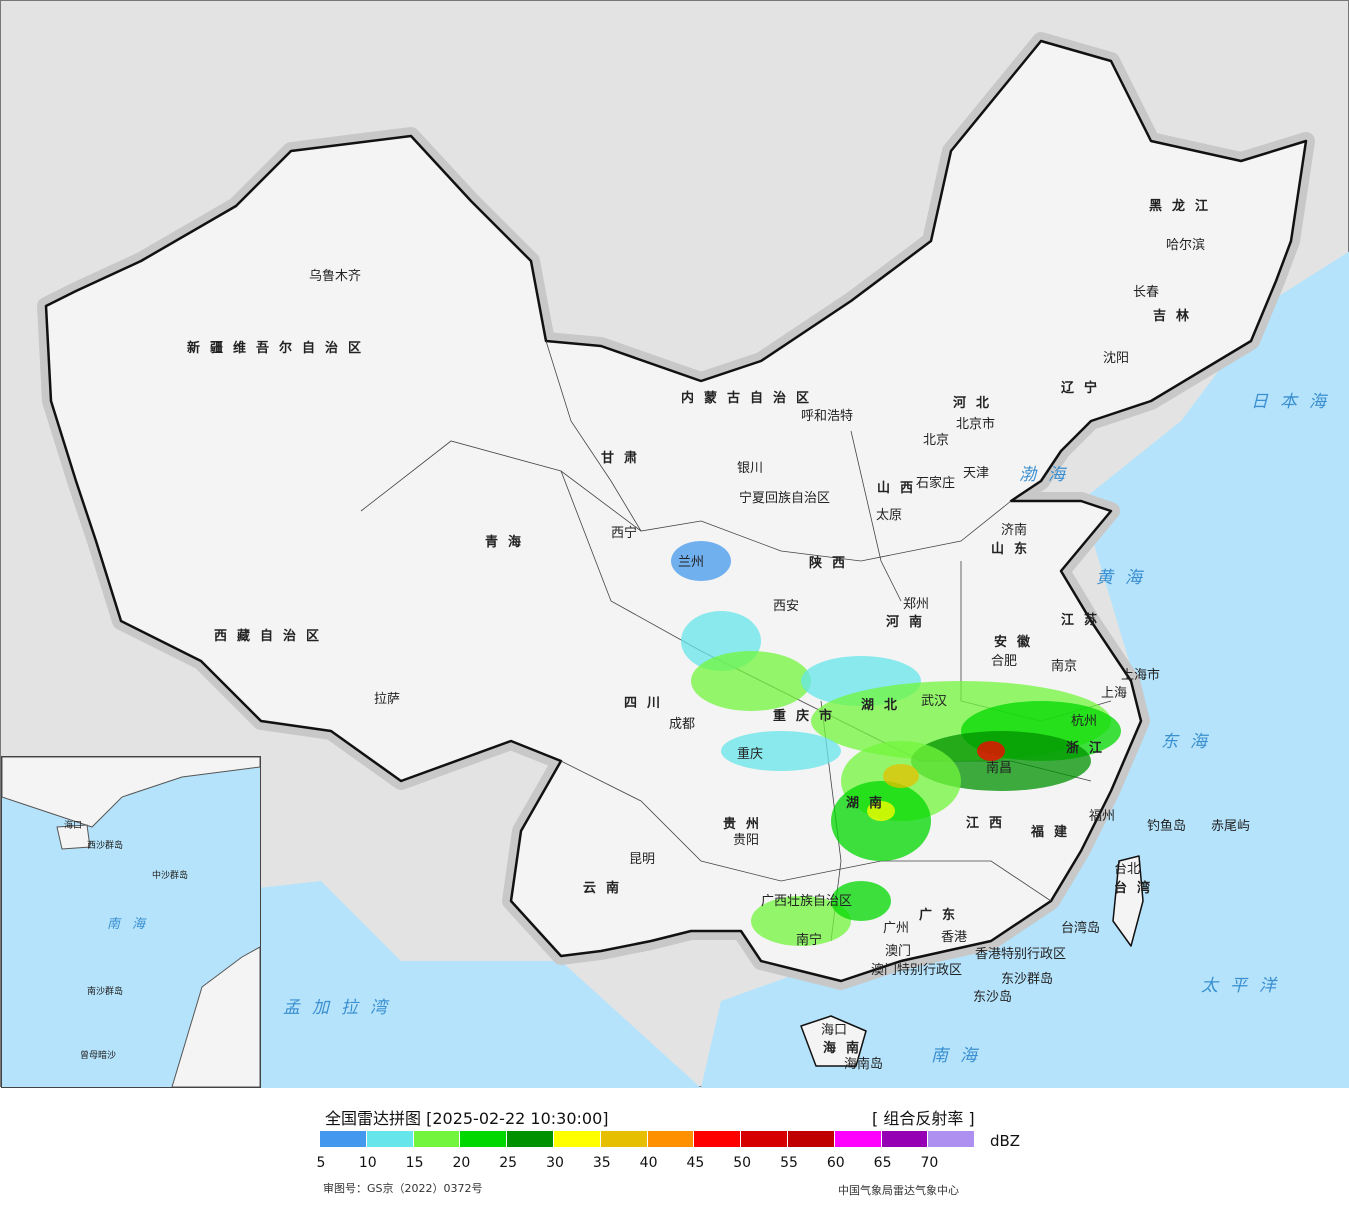  What do you see at coordinates (960, 1056) in the screenshot?
I see `sea-label: 南海` at bounding box center [960, 1056].